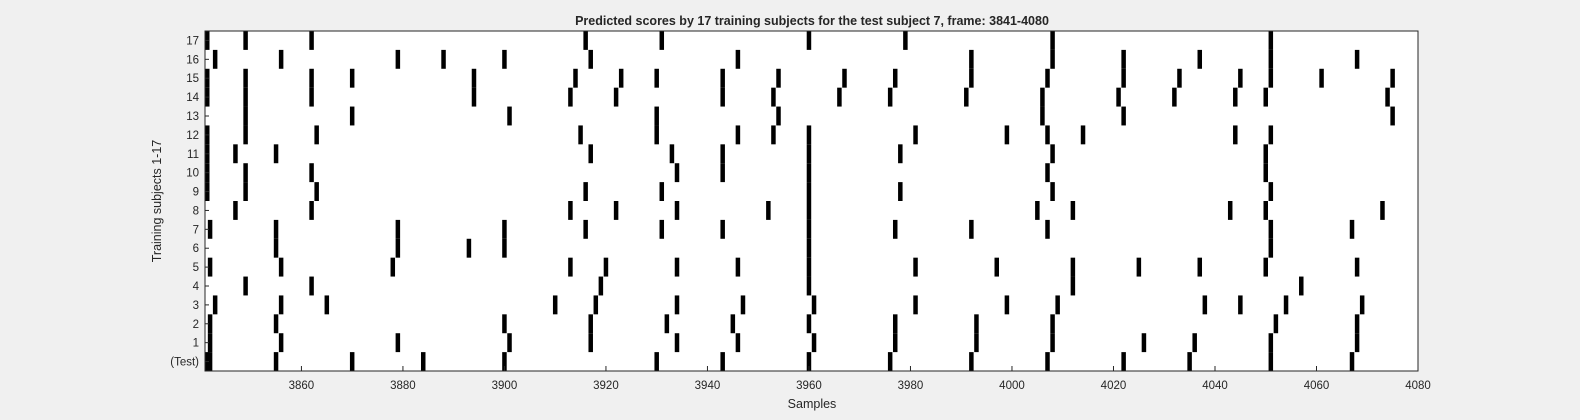 This screenshot has width=1580, height=420. I want to click on y-tick-label: 6, so click(196, 249).